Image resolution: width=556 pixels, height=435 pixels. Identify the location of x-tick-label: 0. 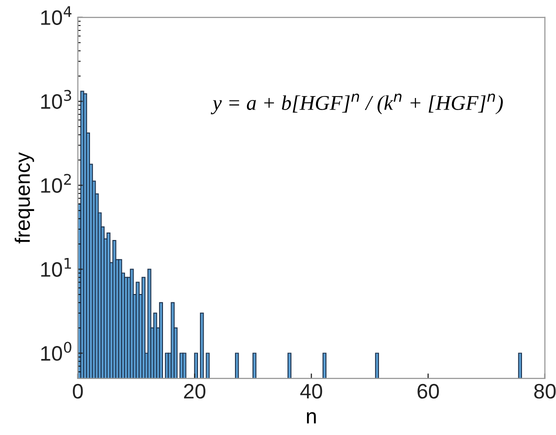
(77, 391).